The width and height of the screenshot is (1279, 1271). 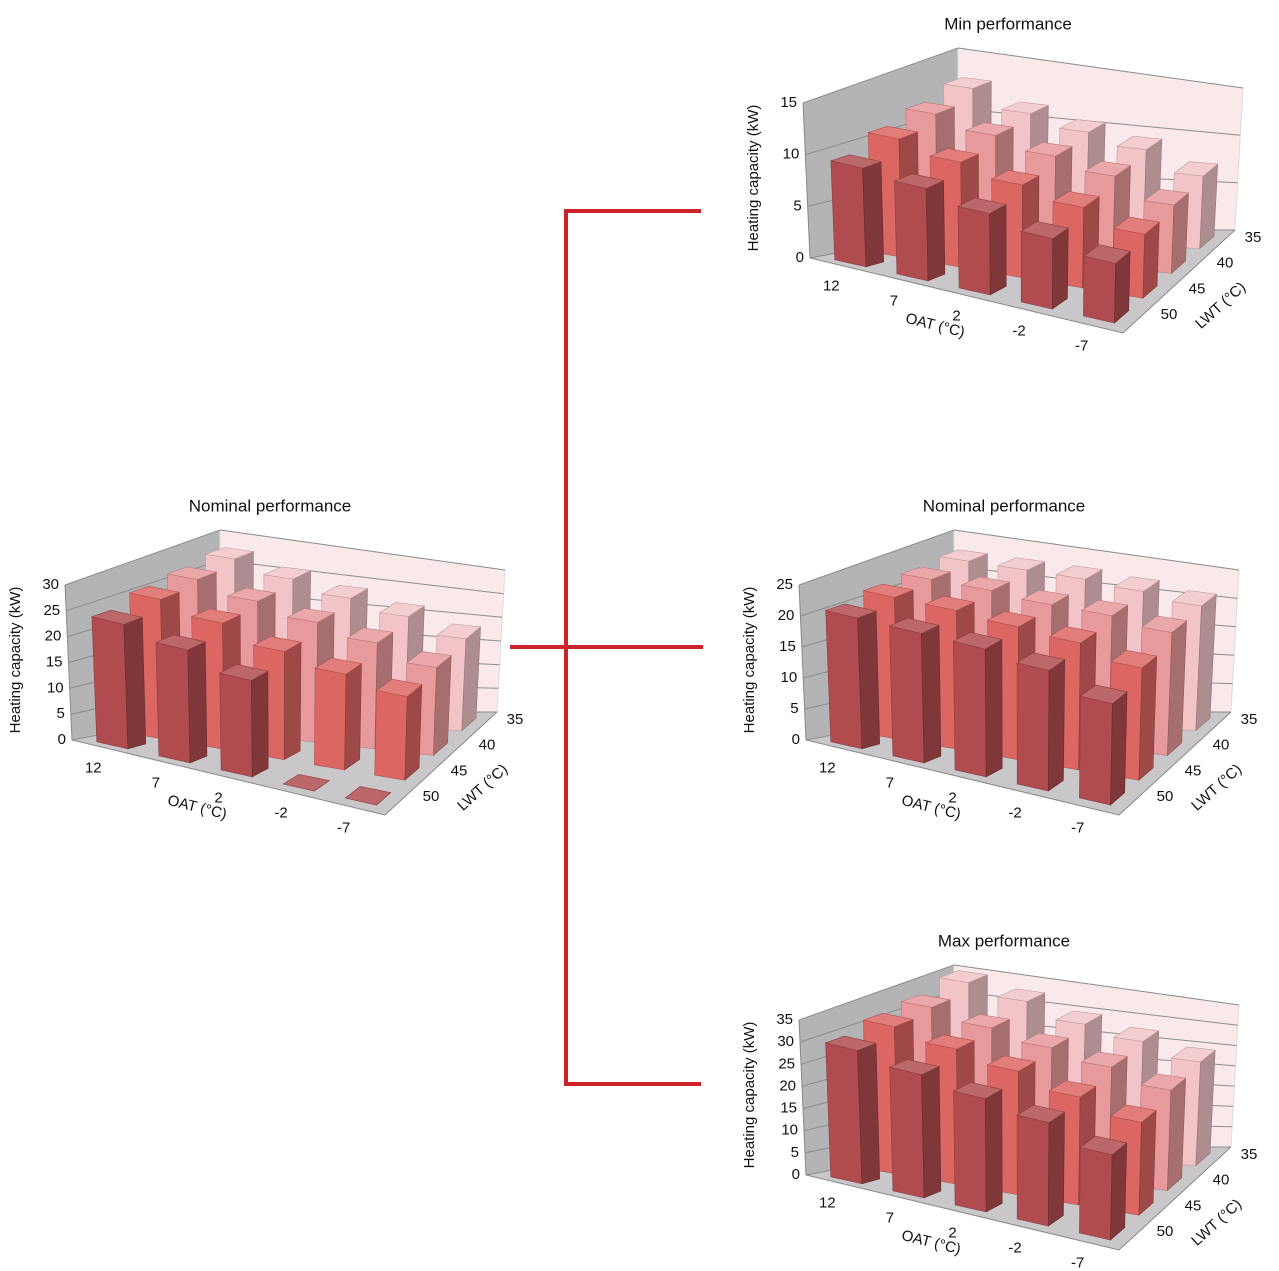 I want to click on connector, so click(x=606, y=647).